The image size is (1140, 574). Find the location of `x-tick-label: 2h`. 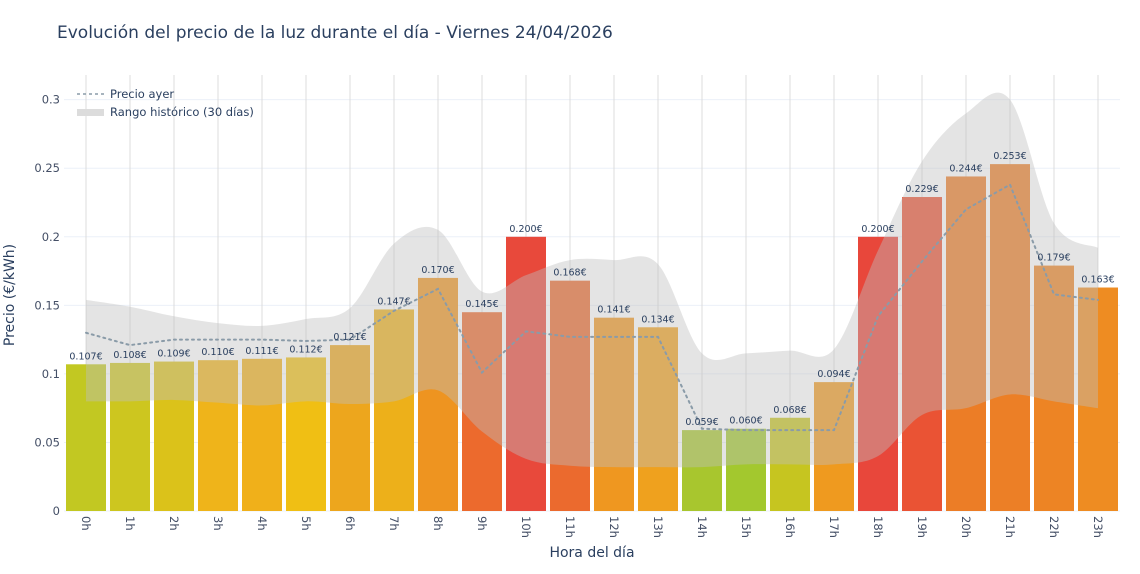

x-tick-label: 2h is located at coordinates (174, 523).